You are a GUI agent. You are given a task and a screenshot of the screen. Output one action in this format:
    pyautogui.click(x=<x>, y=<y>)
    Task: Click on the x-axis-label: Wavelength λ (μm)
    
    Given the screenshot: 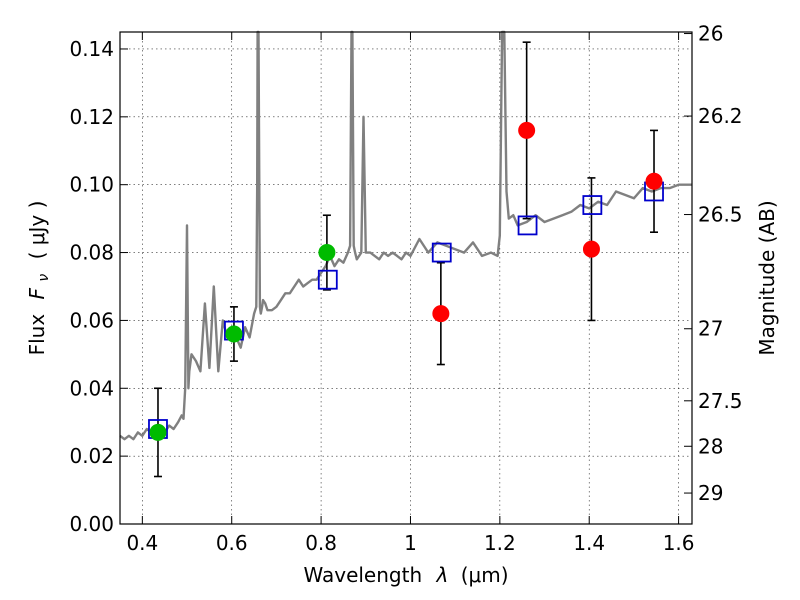 What is the action you would take?
    pyautogui.click(x=405, y=575)
    